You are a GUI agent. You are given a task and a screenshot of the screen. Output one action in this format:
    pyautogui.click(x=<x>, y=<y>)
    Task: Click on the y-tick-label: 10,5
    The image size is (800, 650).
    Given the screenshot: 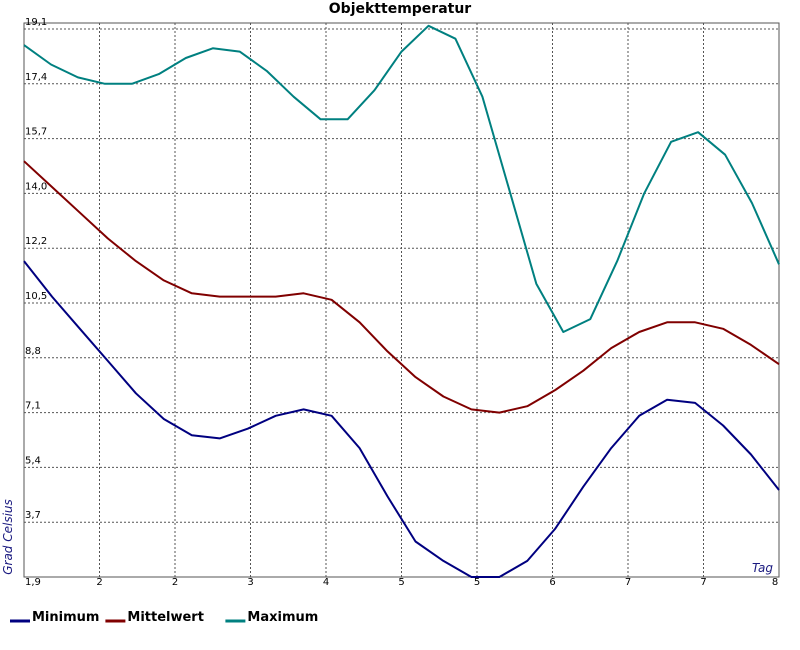 What is the action you would take?
    pyautogui.click(x=36, y=296)
    